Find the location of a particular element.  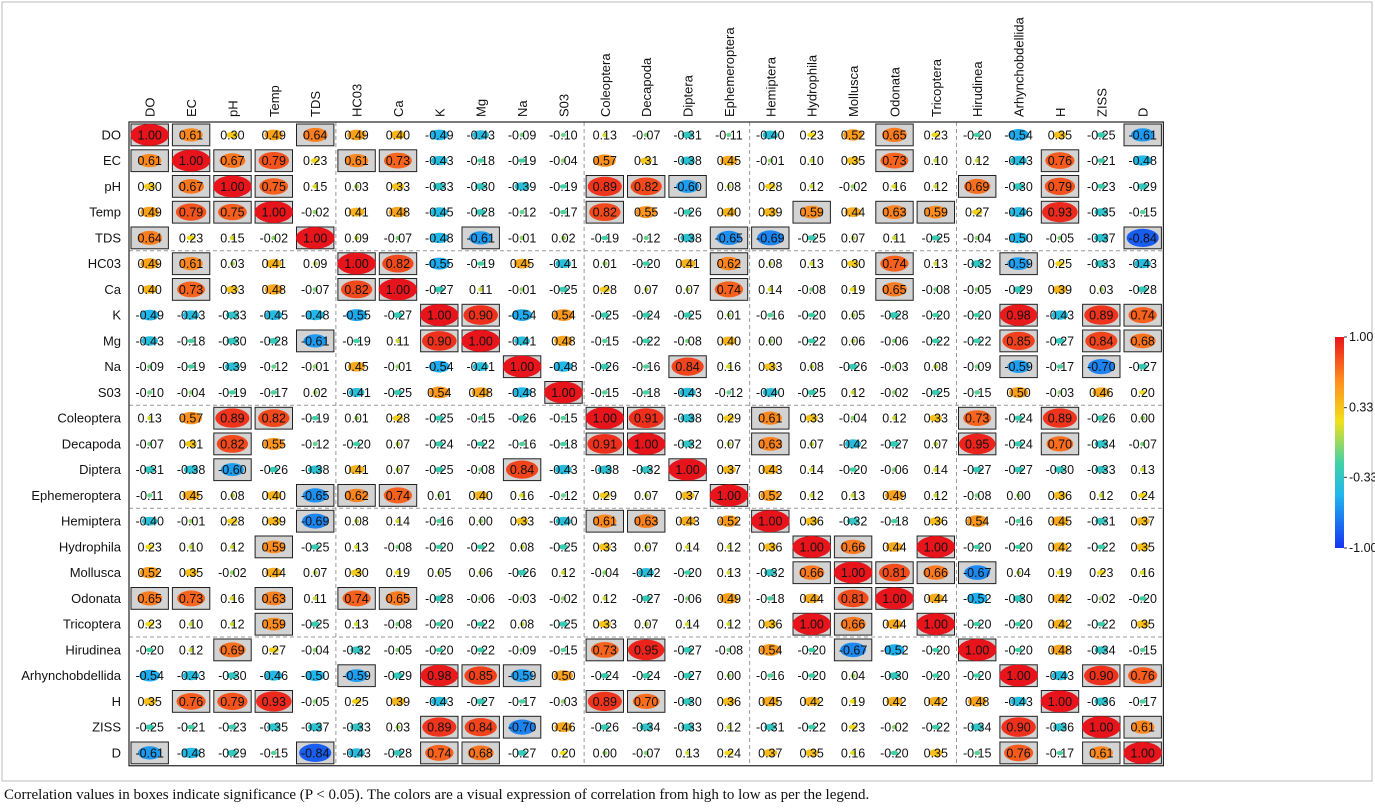

cell-value-label: 0.62 is located at coordinates (356, 496).